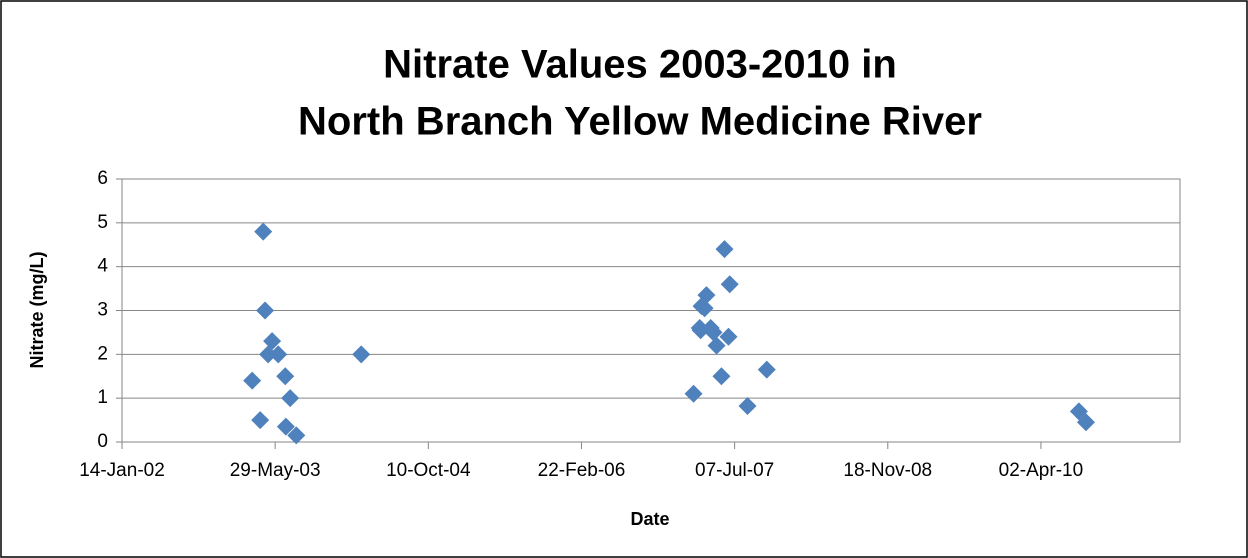 This screenshot has height=558, width=1248. What do you see at coordinates (1041, 470) in the screenshot?
I see `x-tick-label: 02-Apr-10` at bounding box center [1041, 470].